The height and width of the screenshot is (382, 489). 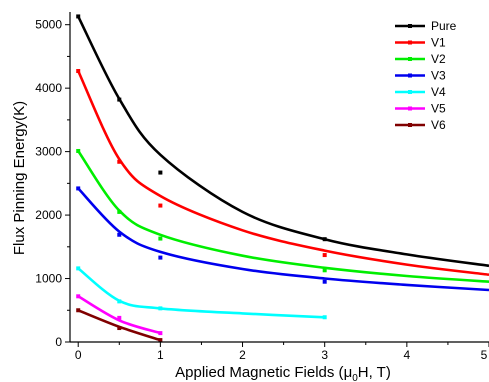 I want to click on fit-curve-v6, so click(x=119, y=325).